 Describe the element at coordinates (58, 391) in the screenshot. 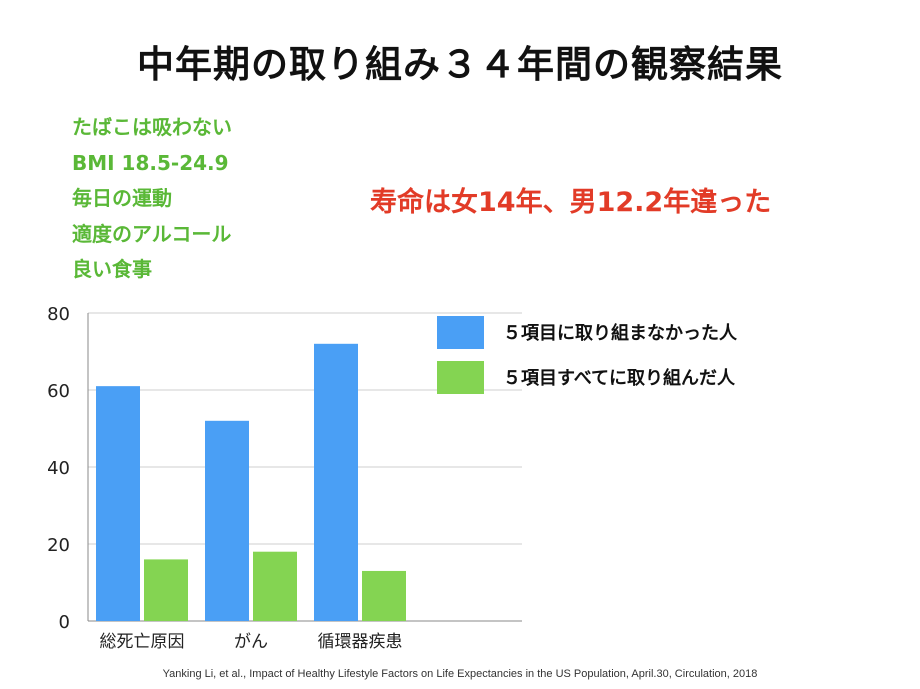

I see `y-tick-label: 60` at that location.